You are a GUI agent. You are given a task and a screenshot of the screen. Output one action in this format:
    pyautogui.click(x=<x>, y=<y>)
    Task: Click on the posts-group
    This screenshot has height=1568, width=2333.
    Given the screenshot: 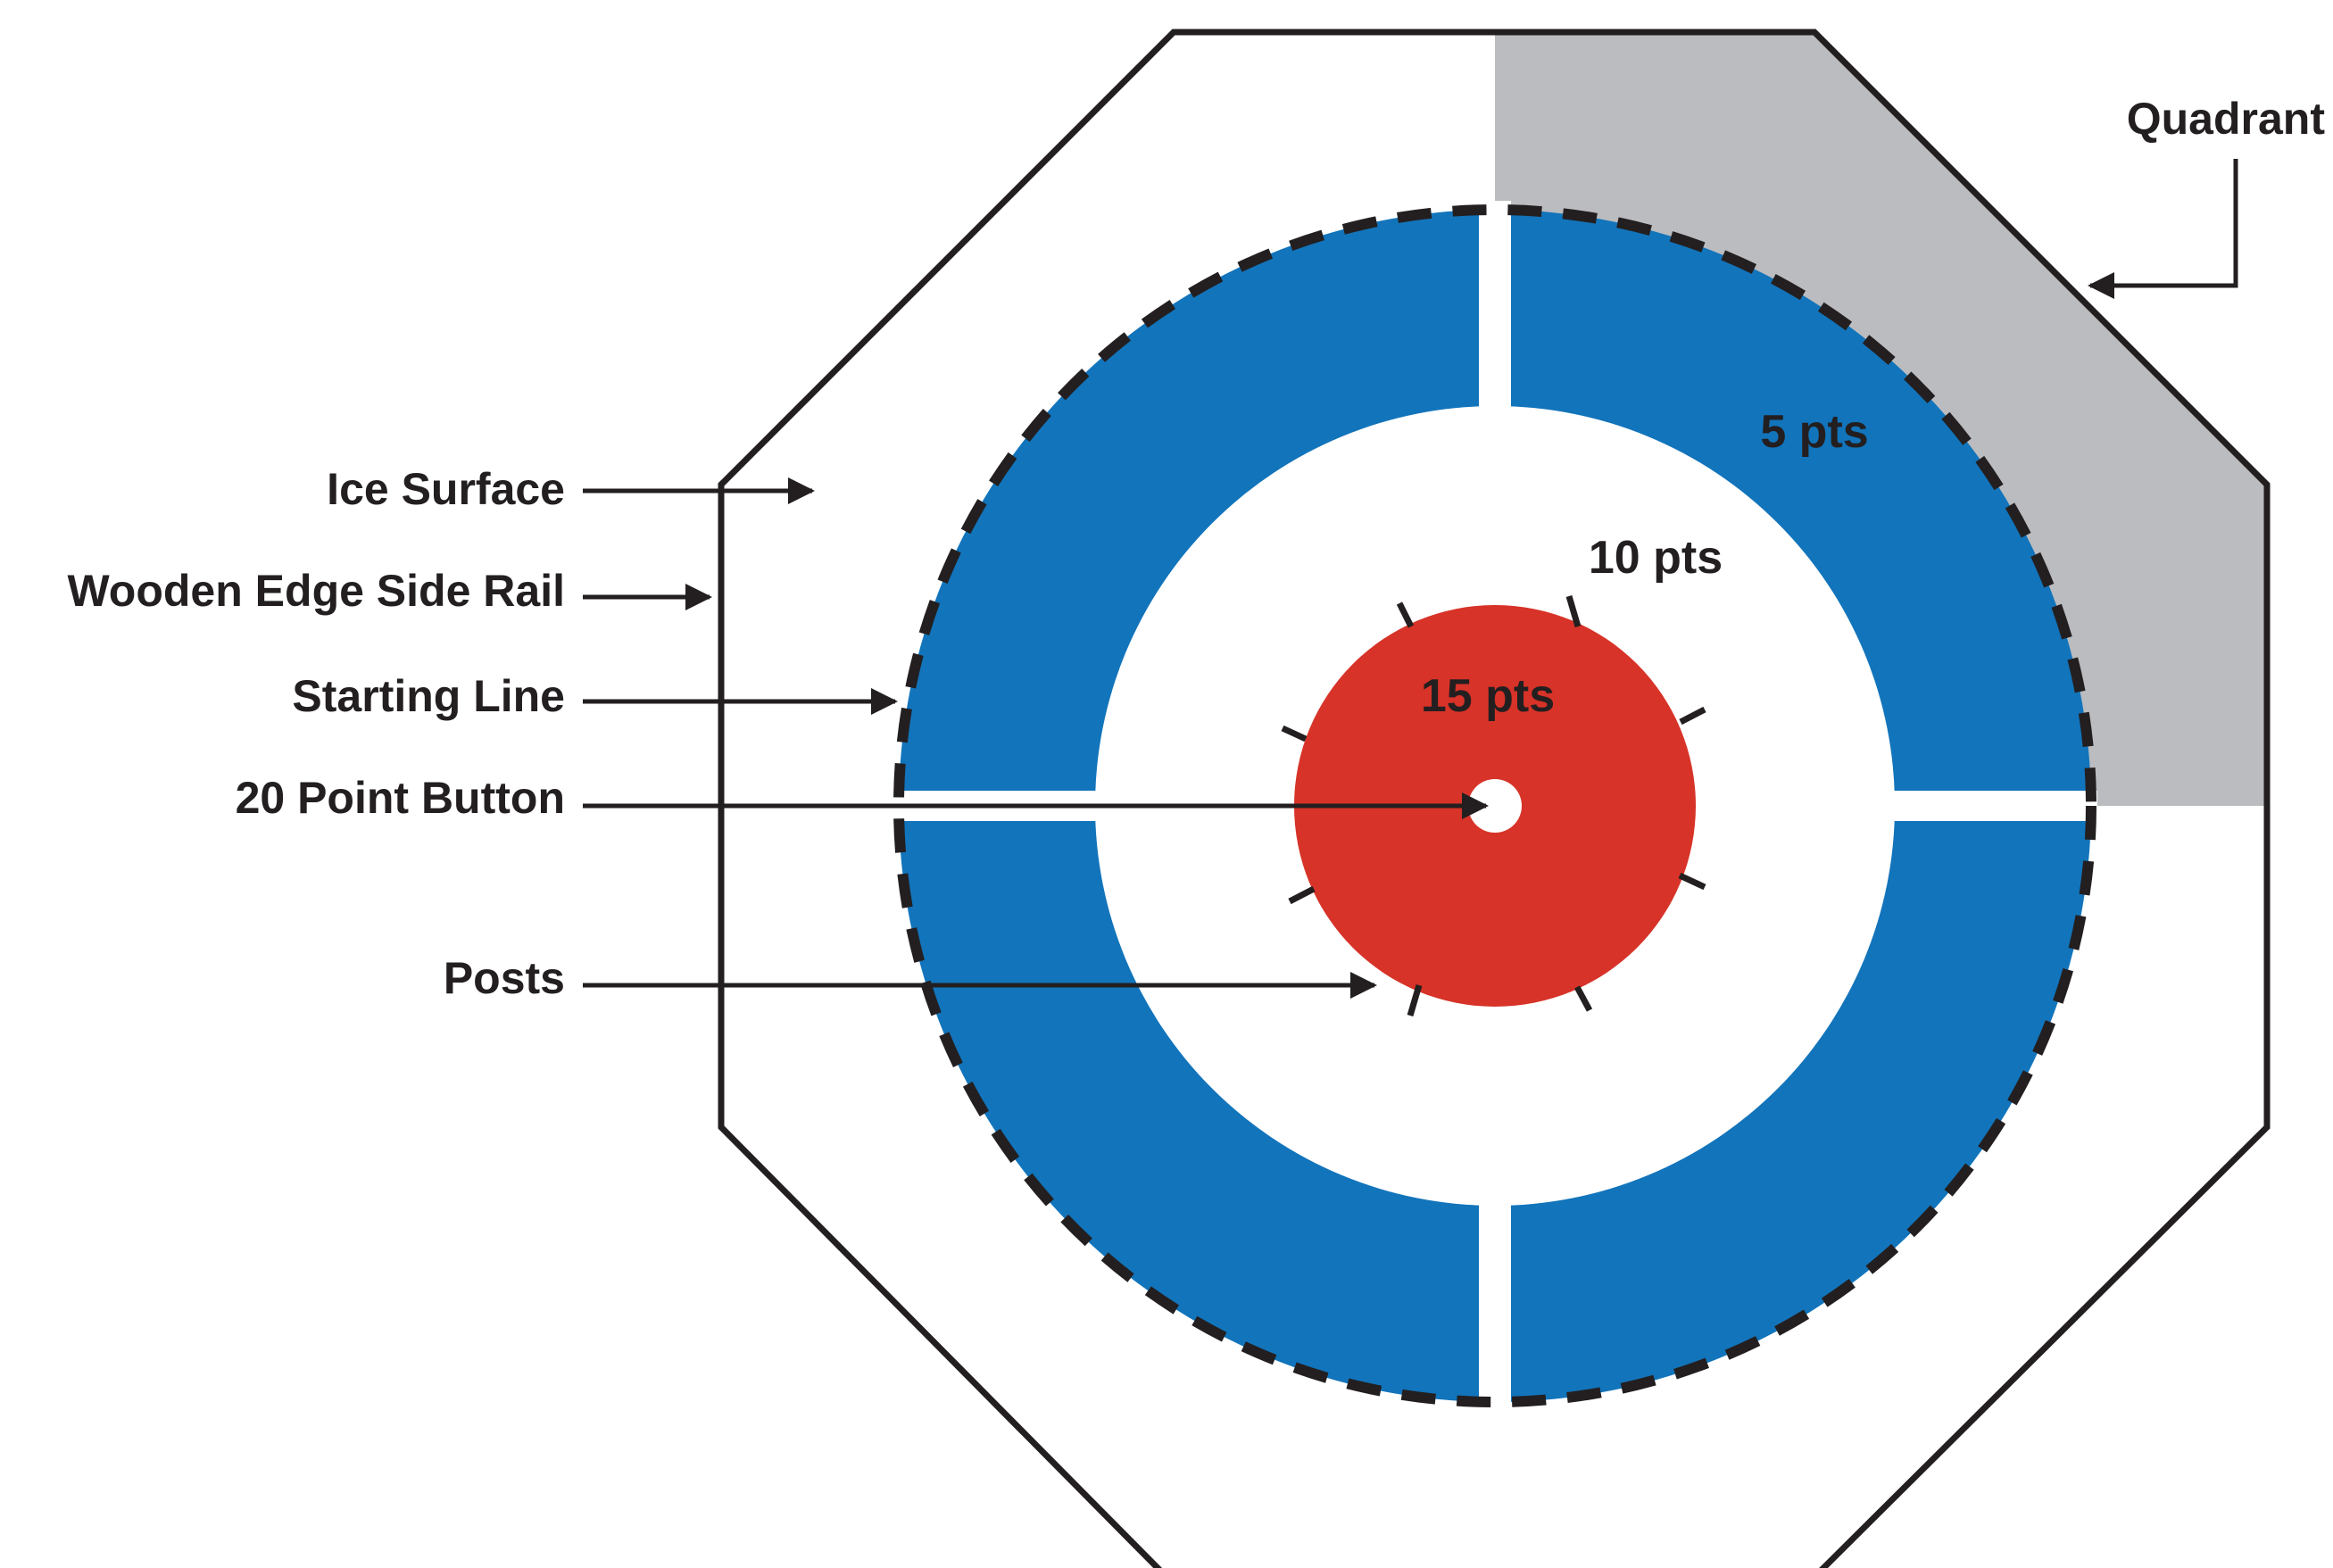 What is the action you would take?
    pyautogui.click(x=1494, y=805)
    